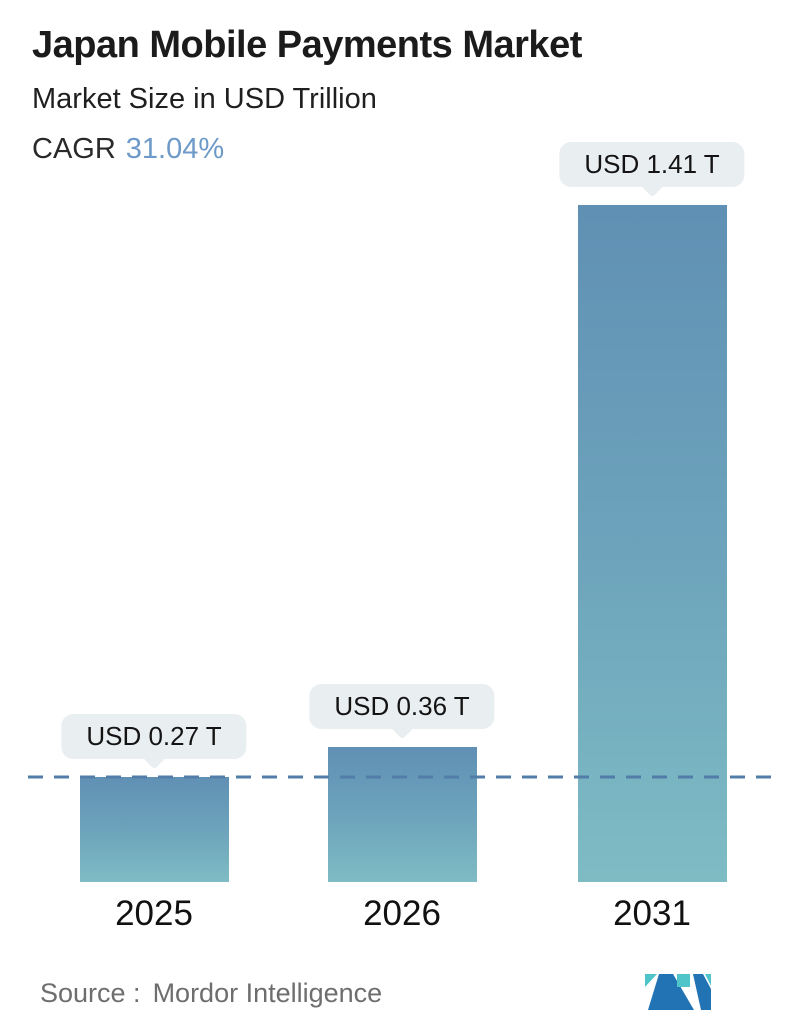 This screenshot has width=796, height=1034. I want to click on cagr-value: 31.04%, so click(175, 149).